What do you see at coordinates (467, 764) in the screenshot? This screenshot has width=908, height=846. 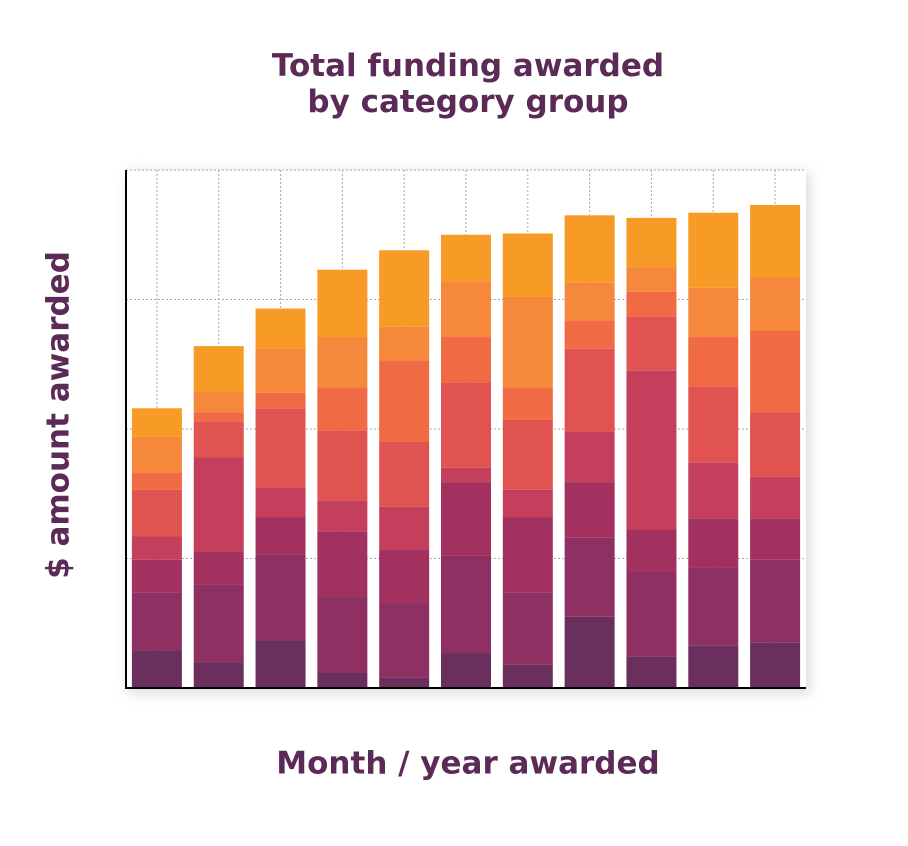 I see `x-axis-label: Month / year awarded` at bounding box center [467, 764].